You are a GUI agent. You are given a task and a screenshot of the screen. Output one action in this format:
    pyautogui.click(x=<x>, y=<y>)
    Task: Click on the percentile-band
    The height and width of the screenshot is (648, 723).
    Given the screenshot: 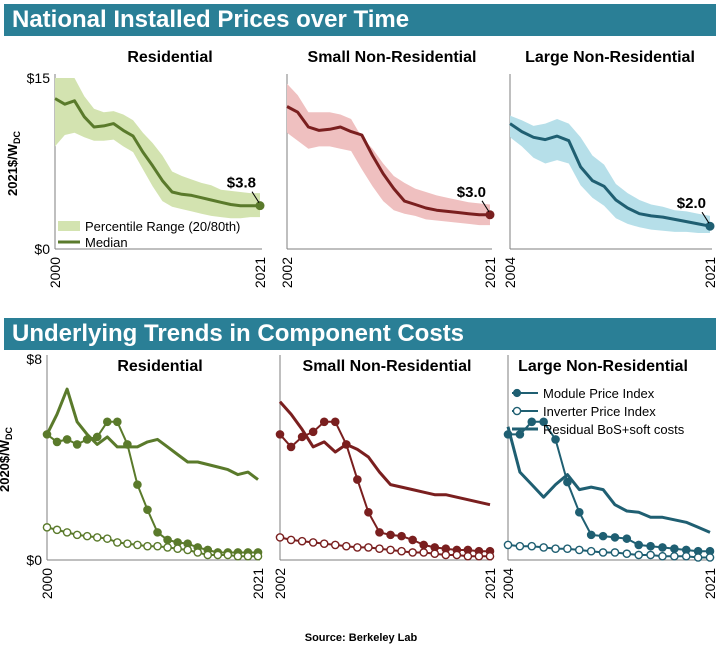 What is the action you would take?
    pyautogui.click(x=610, y=174)
    